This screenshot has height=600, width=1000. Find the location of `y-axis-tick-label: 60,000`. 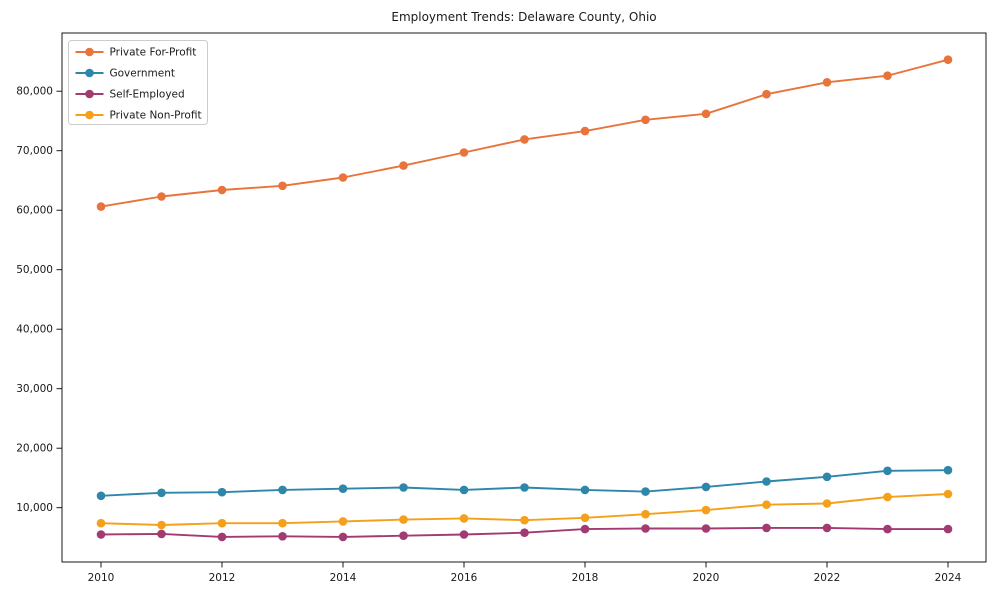

y-axis-tick-label: 60,000 is located at coordinates (34, 211).